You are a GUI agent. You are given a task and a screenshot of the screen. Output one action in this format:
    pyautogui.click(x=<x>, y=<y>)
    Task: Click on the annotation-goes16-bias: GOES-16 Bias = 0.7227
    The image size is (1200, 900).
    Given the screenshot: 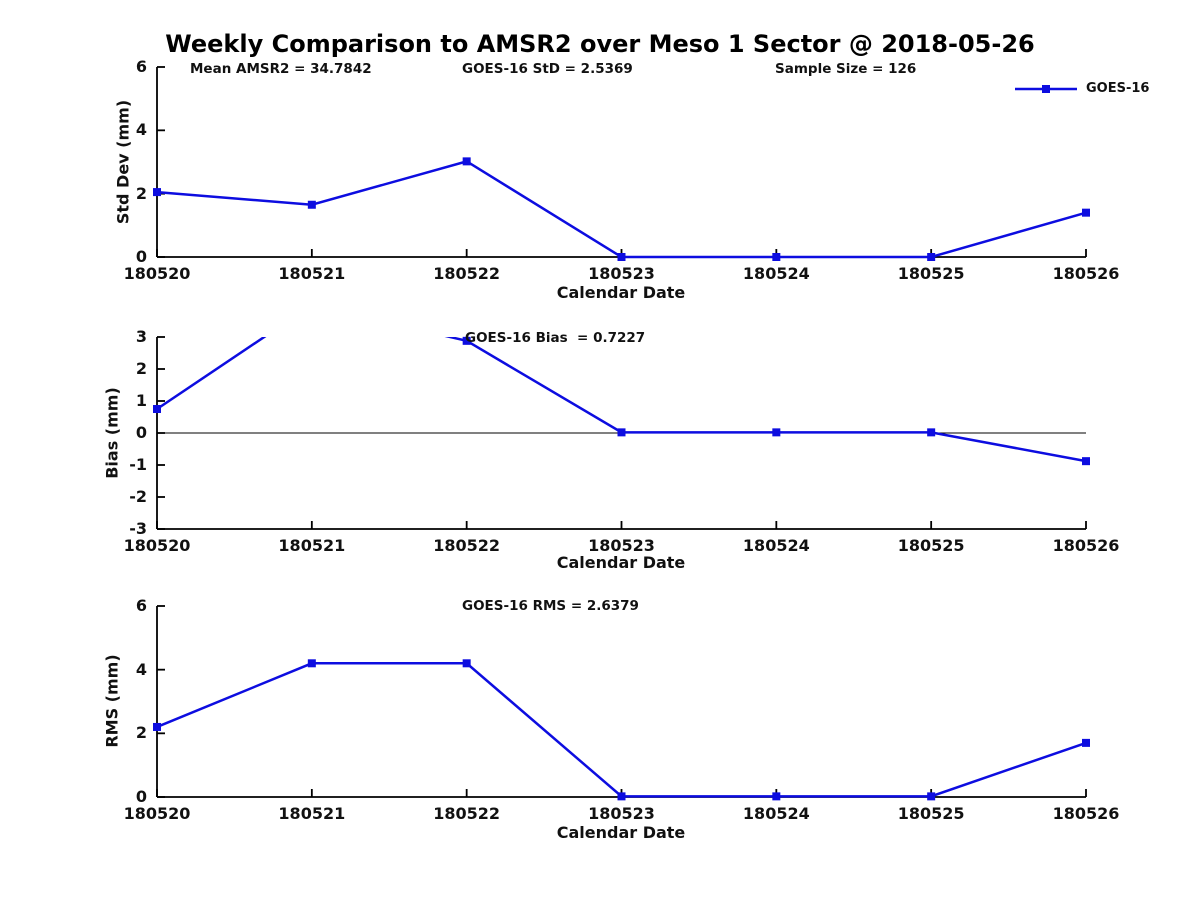 What is the action you would take?
    pyautogui.click(x=555, y=338)
    